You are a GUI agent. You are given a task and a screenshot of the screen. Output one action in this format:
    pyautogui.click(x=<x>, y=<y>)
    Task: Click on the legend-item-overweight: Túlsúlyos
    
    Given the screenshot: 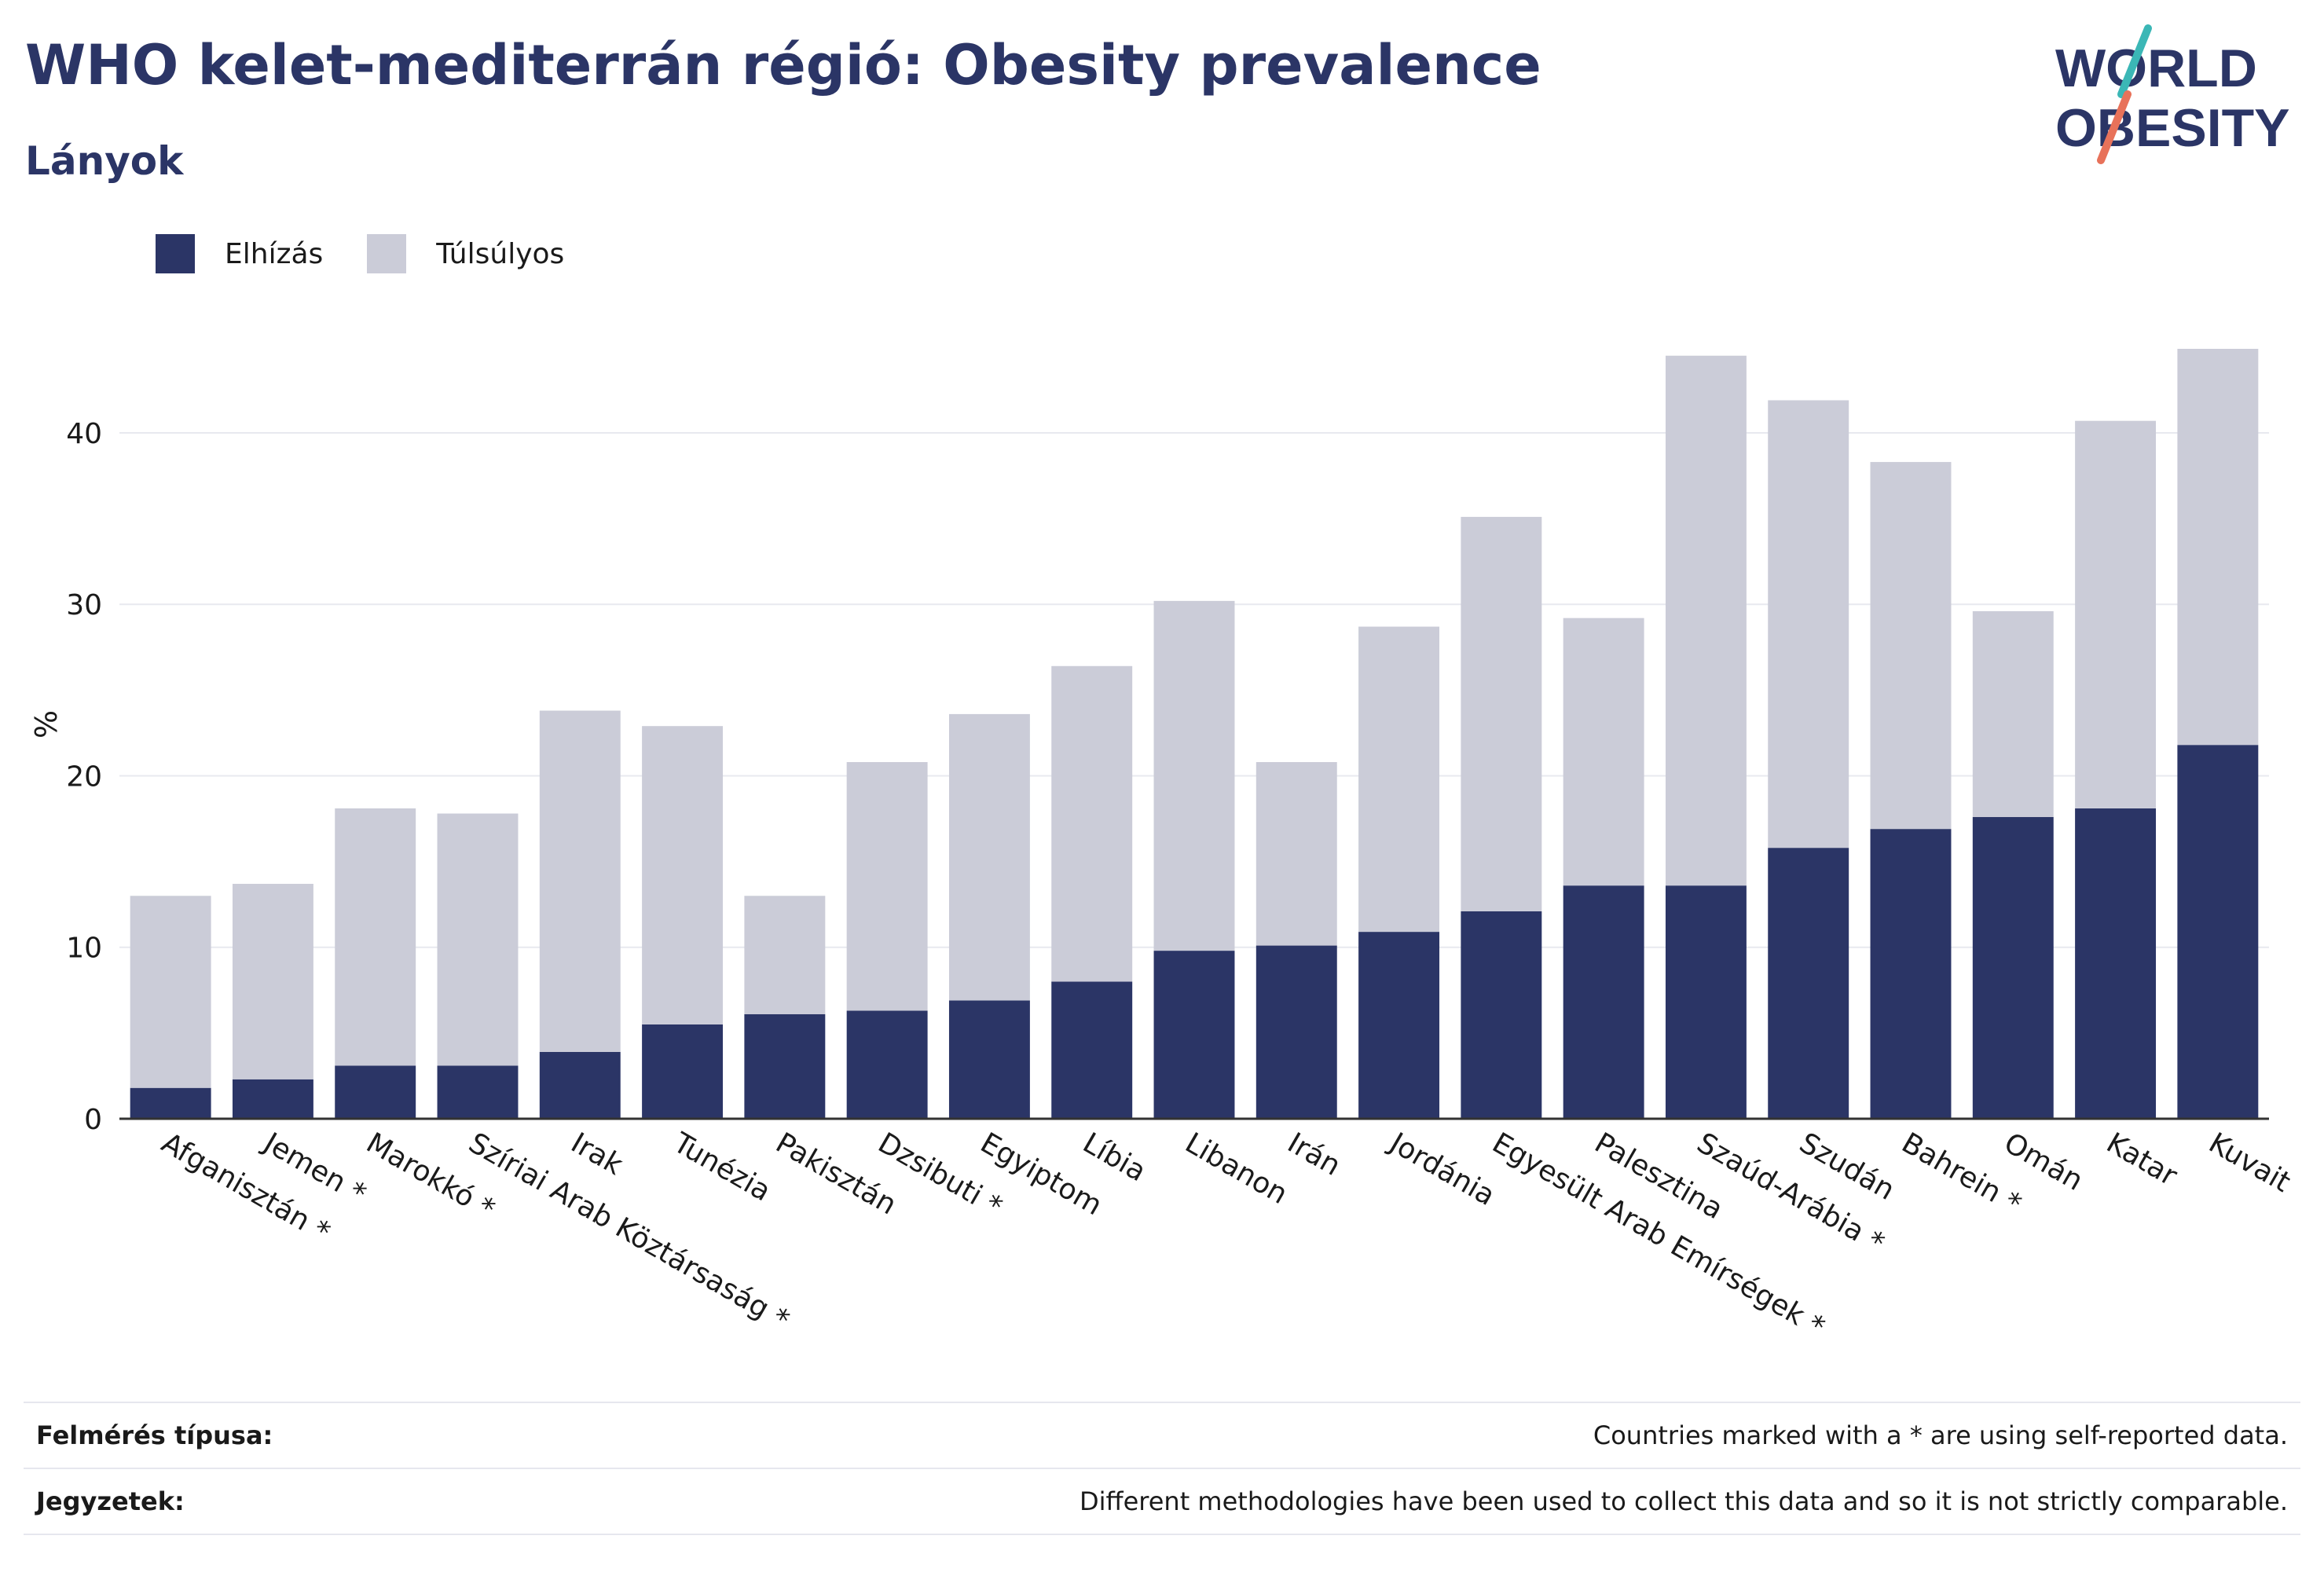 What is the action you would take?
    pyautogui.click(x=465, y=253)
    